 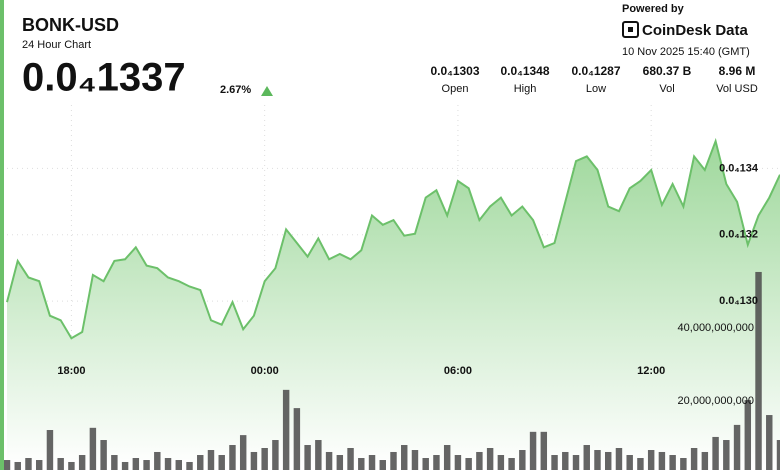 I want to click on subtitle: 24 Hour Chart, so click(x=56, y=45).